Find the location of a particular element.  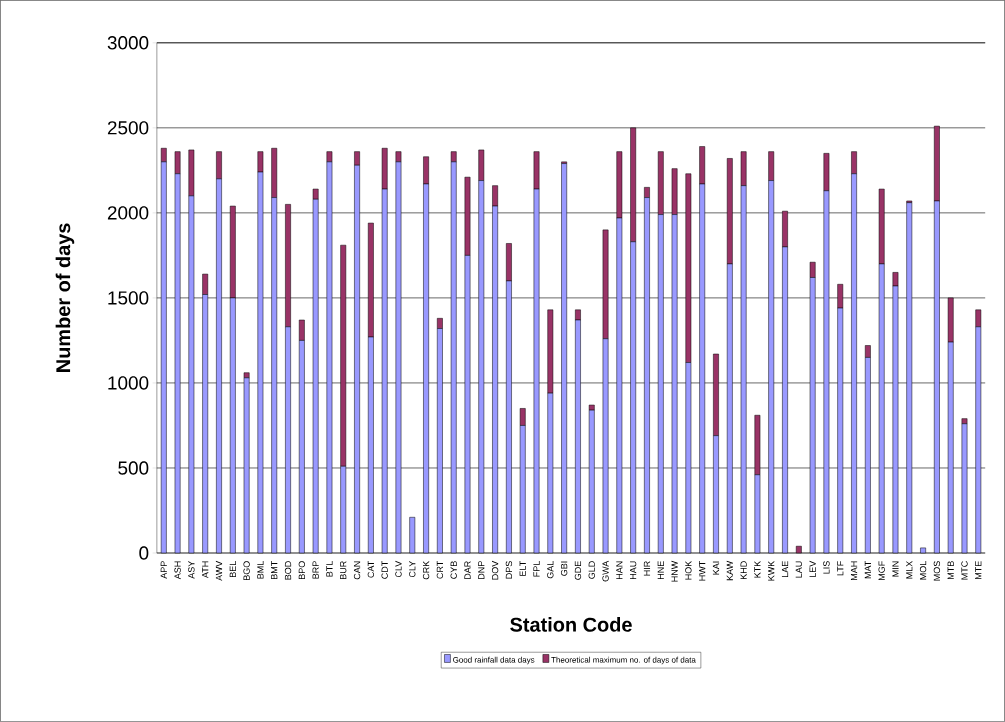

x-tick-label: CAT is located at coordinates (371, 569).